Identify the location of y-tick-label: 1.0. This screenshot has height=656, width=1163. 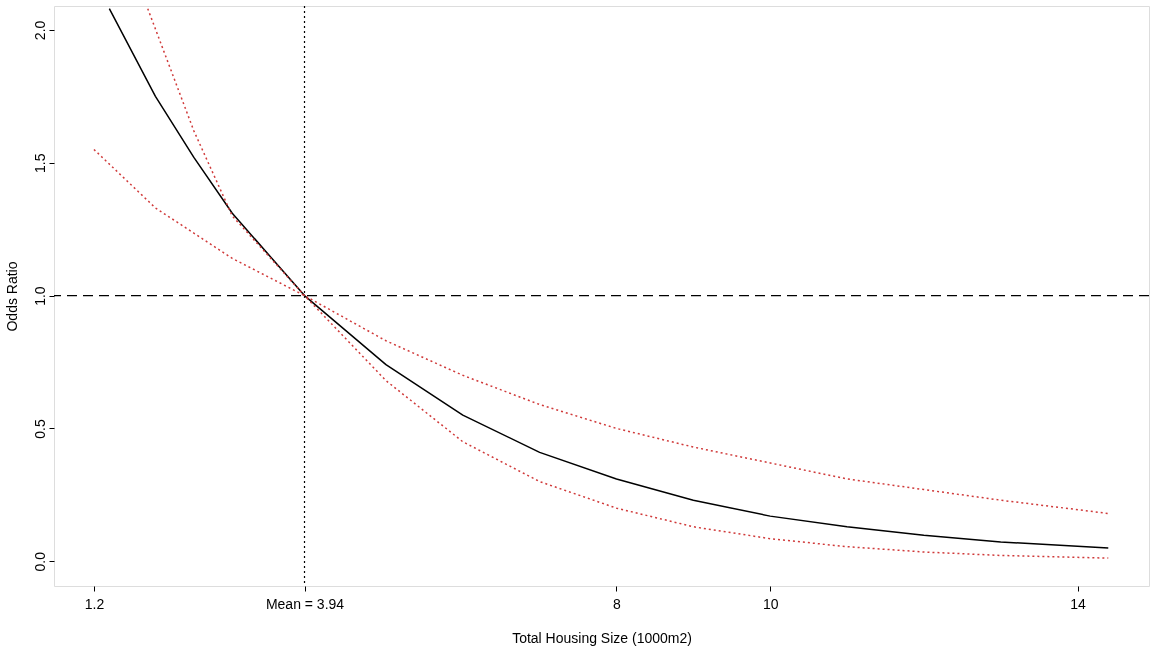
(39, 296).